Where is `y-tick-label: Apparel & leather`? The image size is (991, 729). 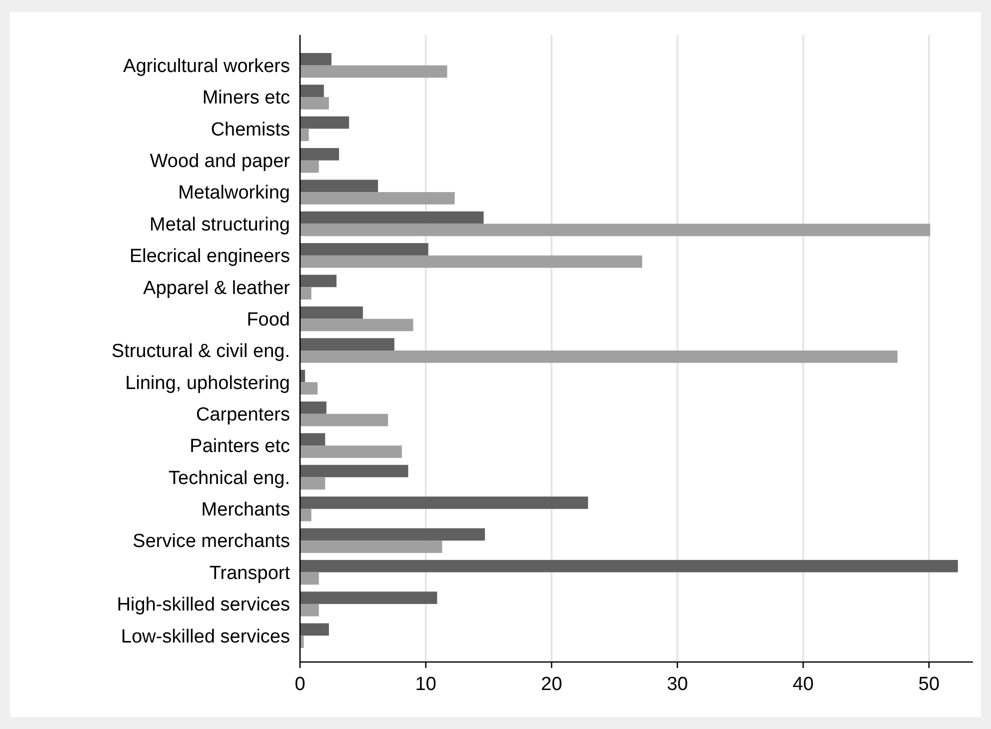 y-tick-label: Apparel & leather is located at coordinates (217, 288).